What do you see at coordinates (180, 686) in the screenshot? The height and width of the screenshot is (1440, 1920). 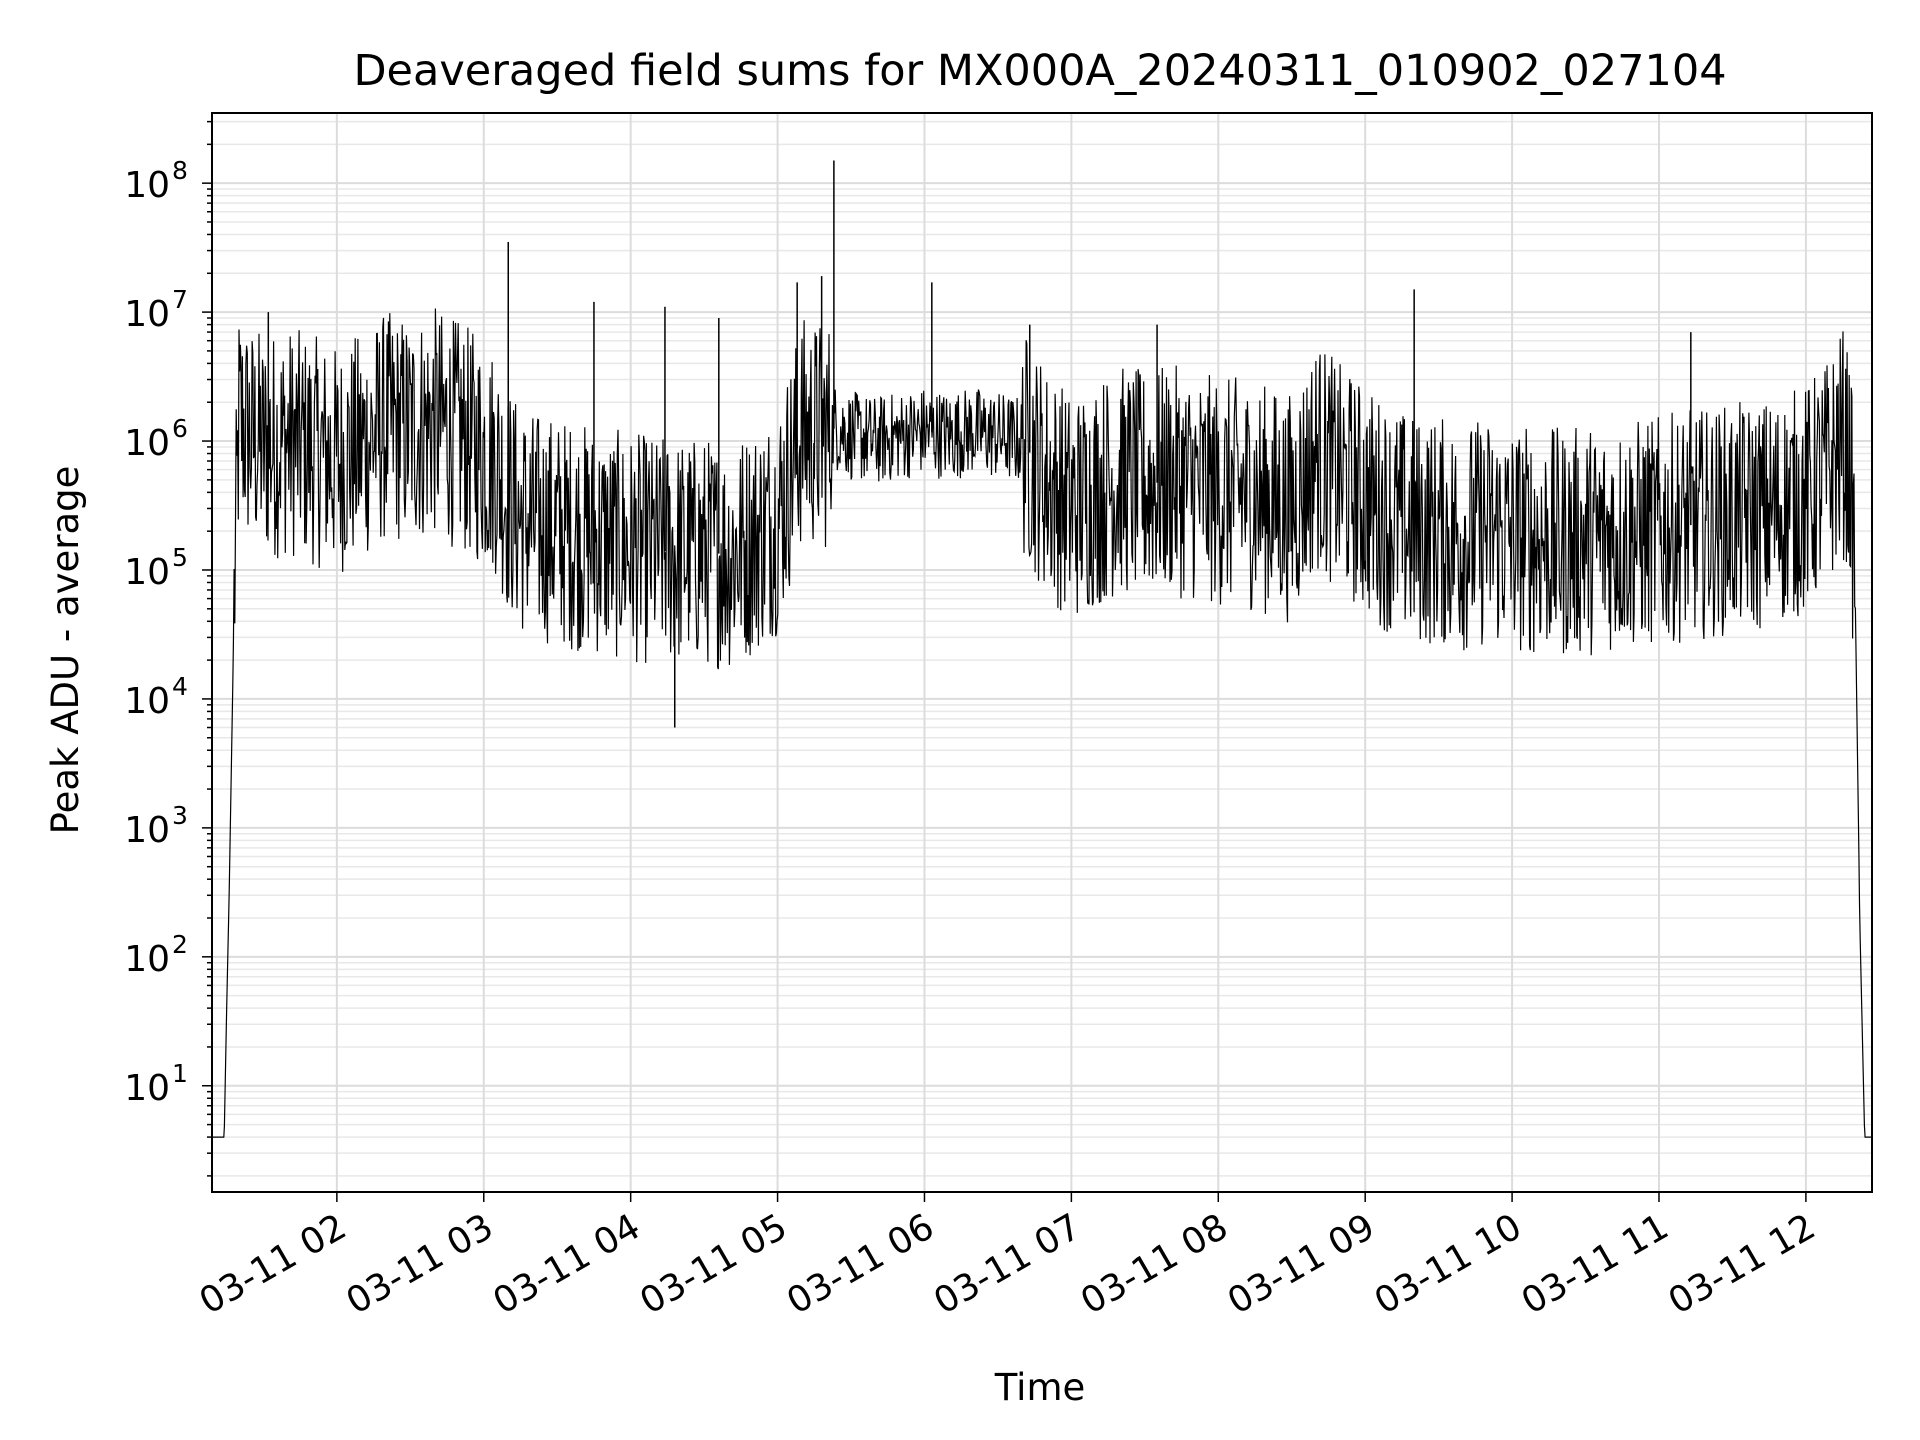 I see `y-tick-exponent: 4` at bounding box center [180, 686].